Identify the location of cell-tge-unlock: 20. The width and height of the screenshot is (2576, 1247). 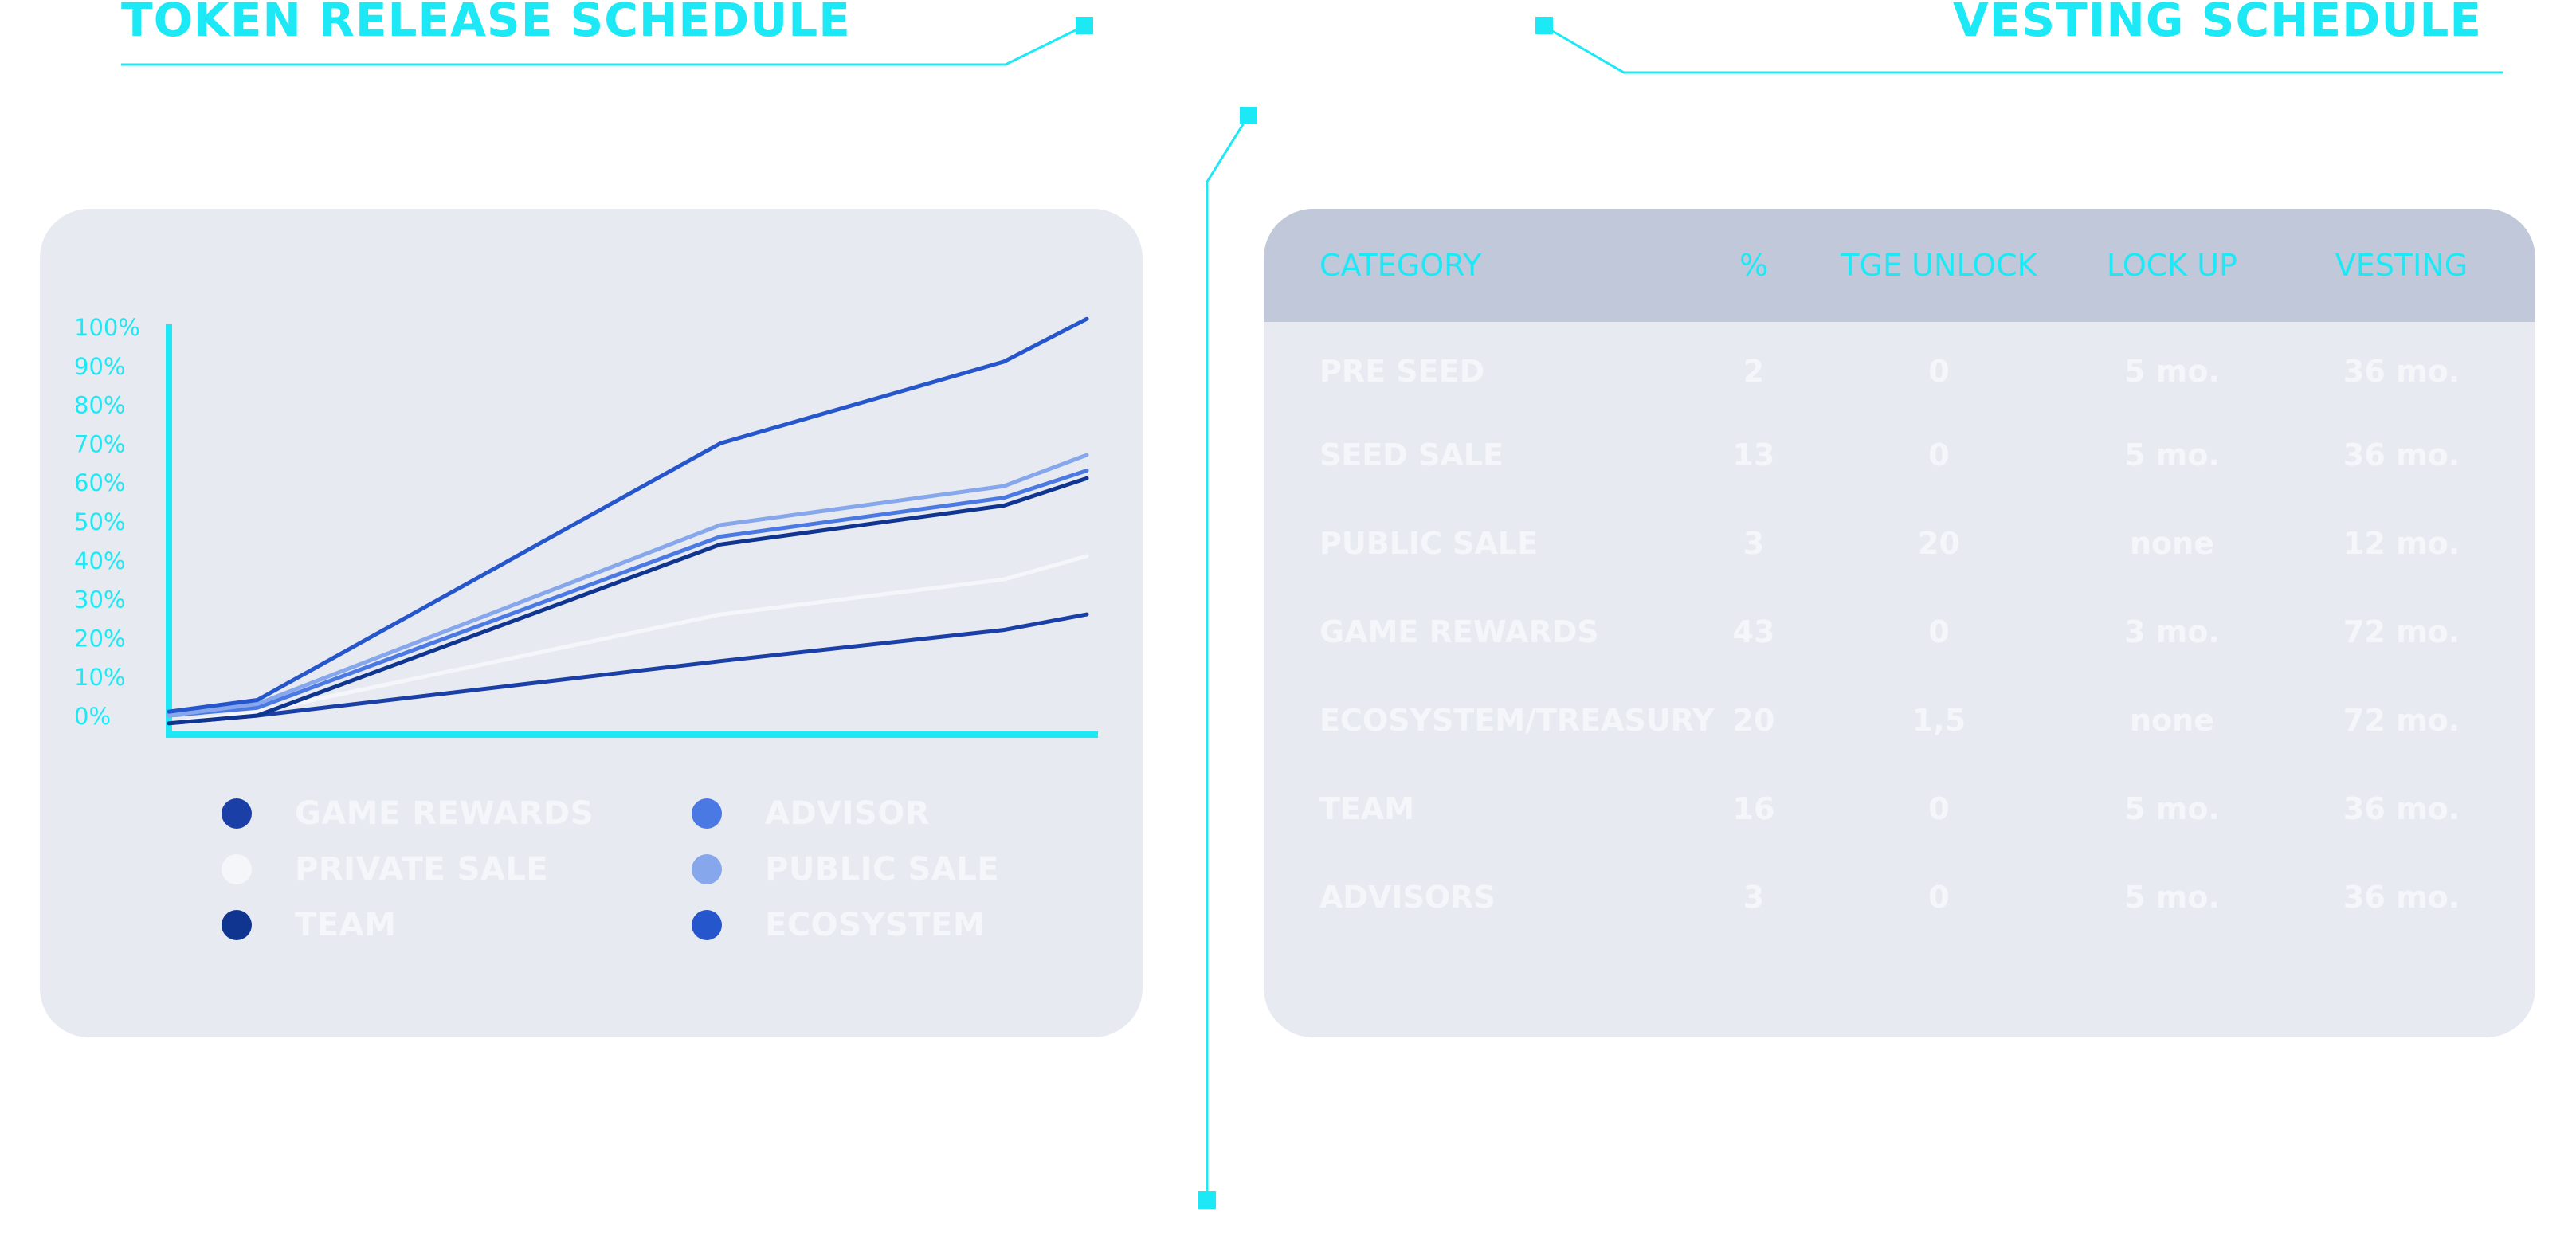
(1939, 543).